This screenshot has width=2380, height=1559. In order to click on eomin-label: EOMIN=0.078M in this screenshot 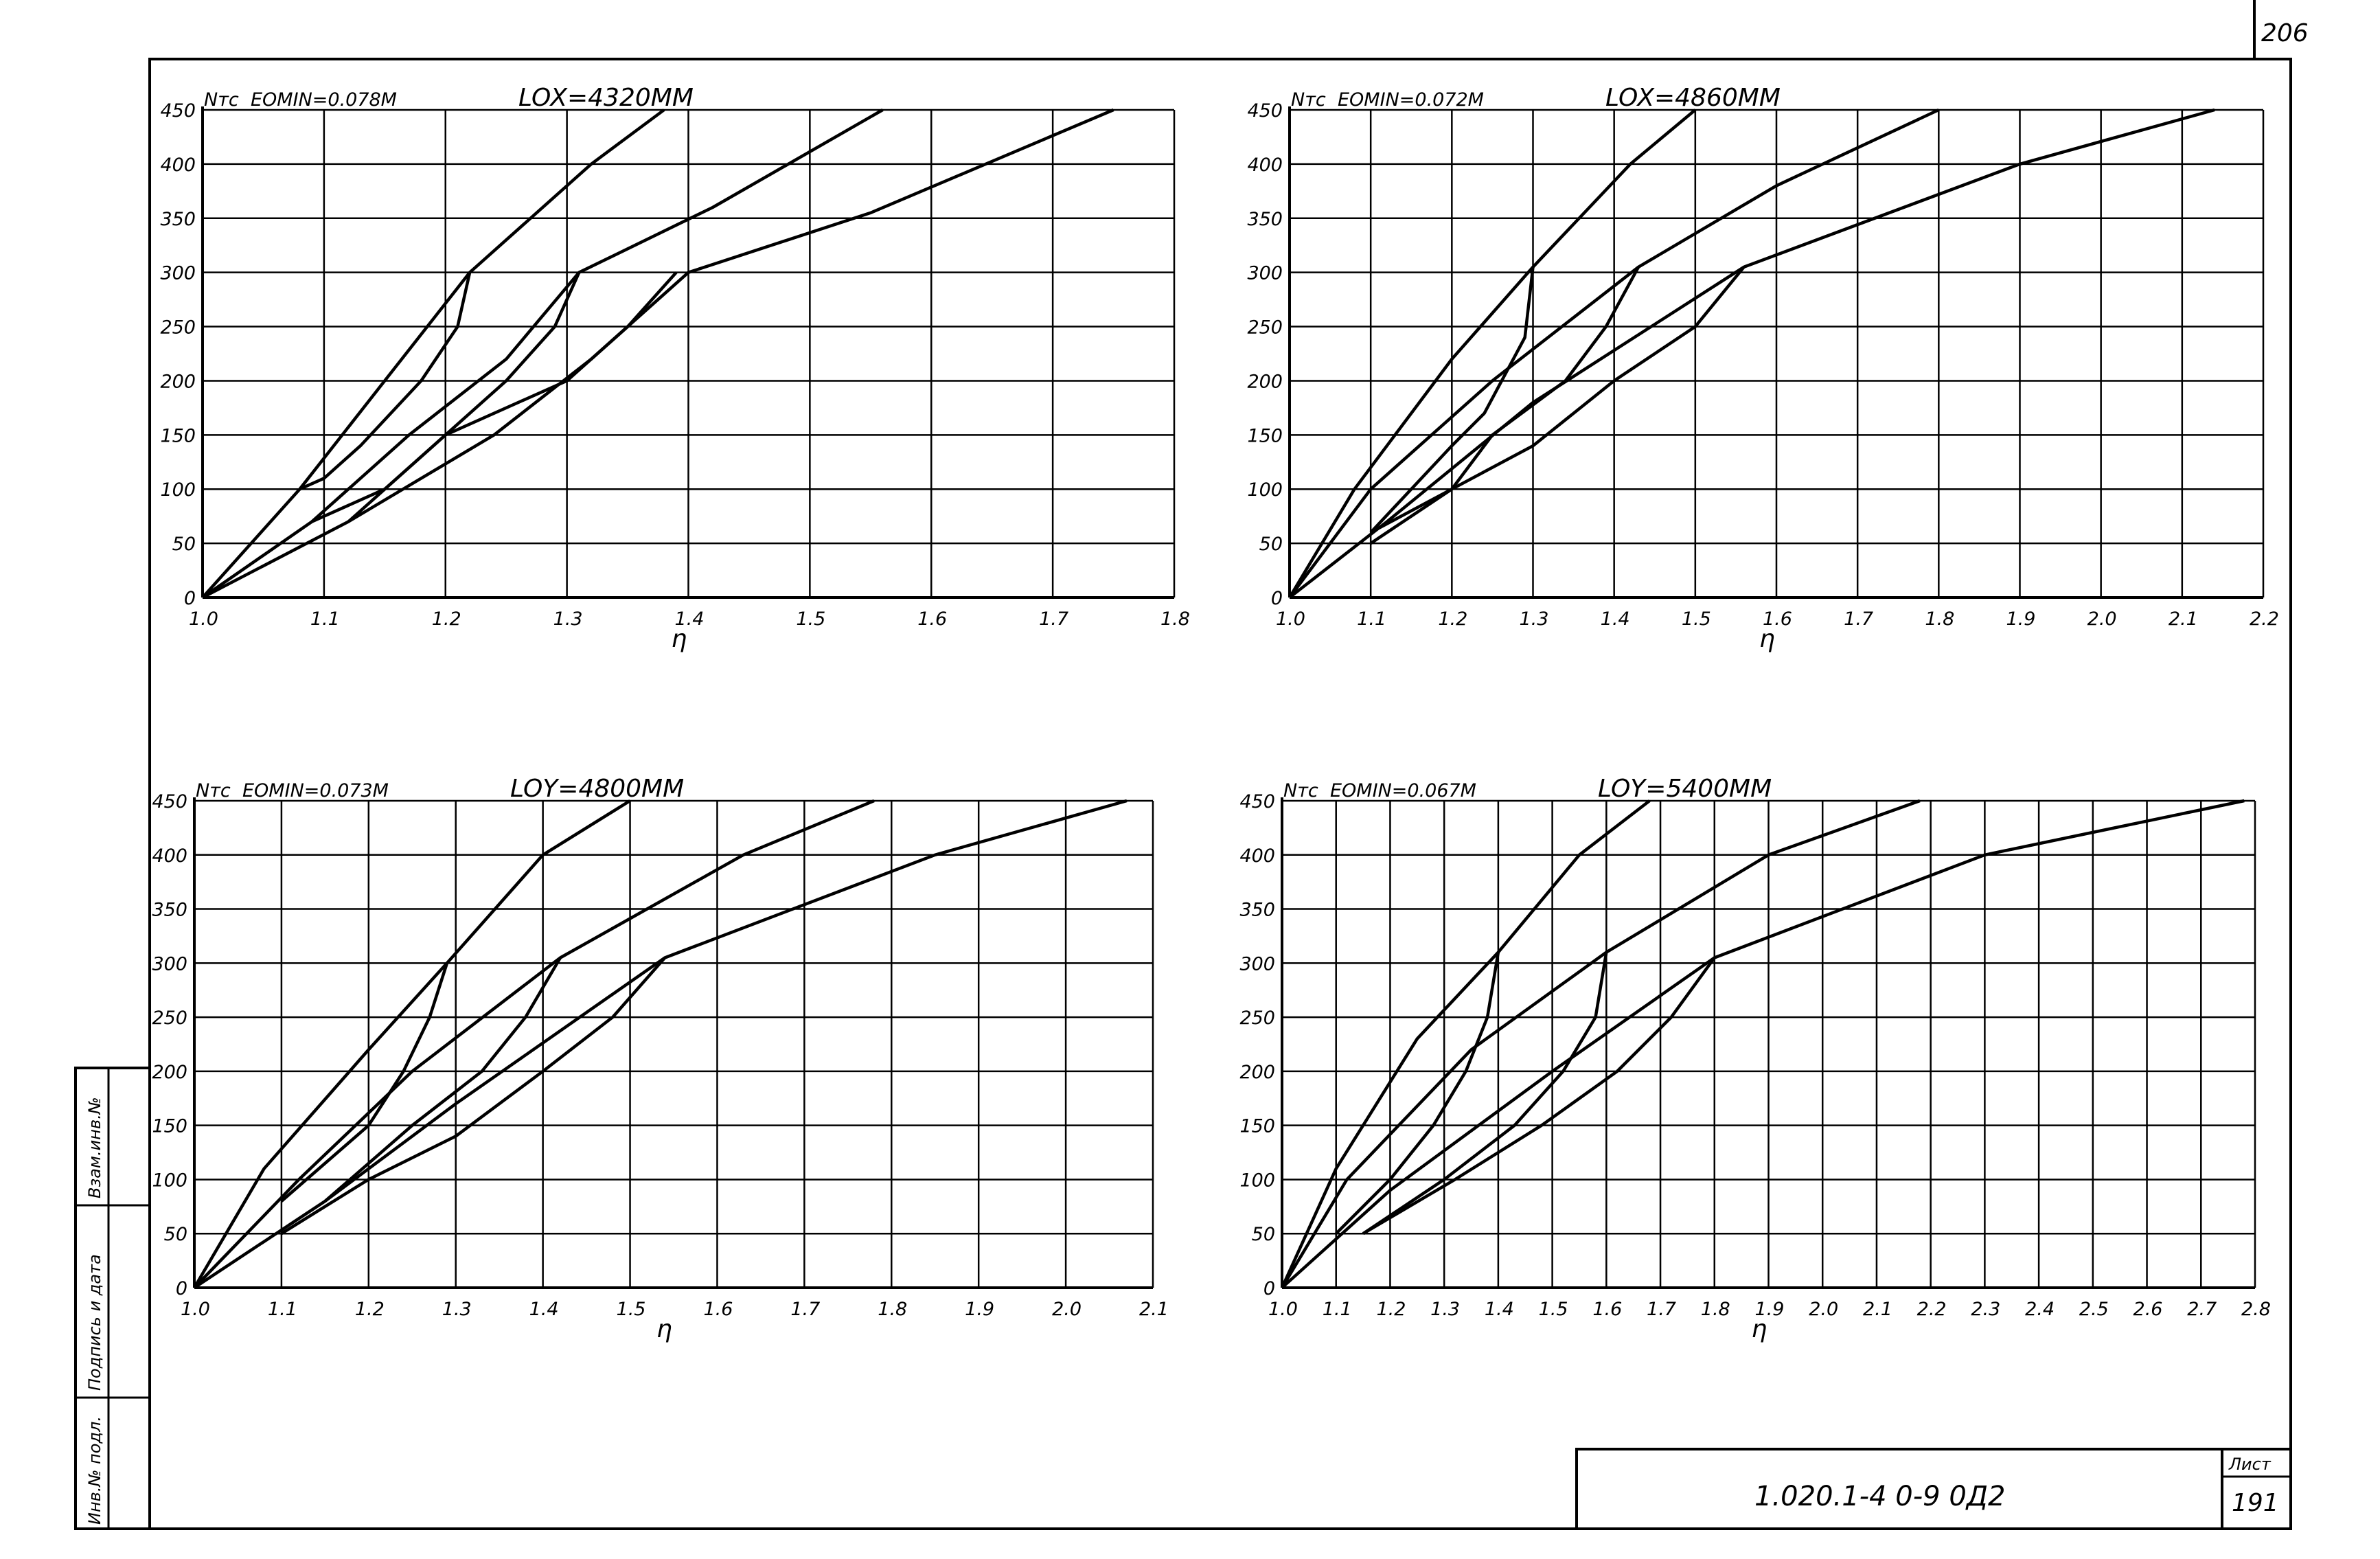, I will do `click(324, 100)`.